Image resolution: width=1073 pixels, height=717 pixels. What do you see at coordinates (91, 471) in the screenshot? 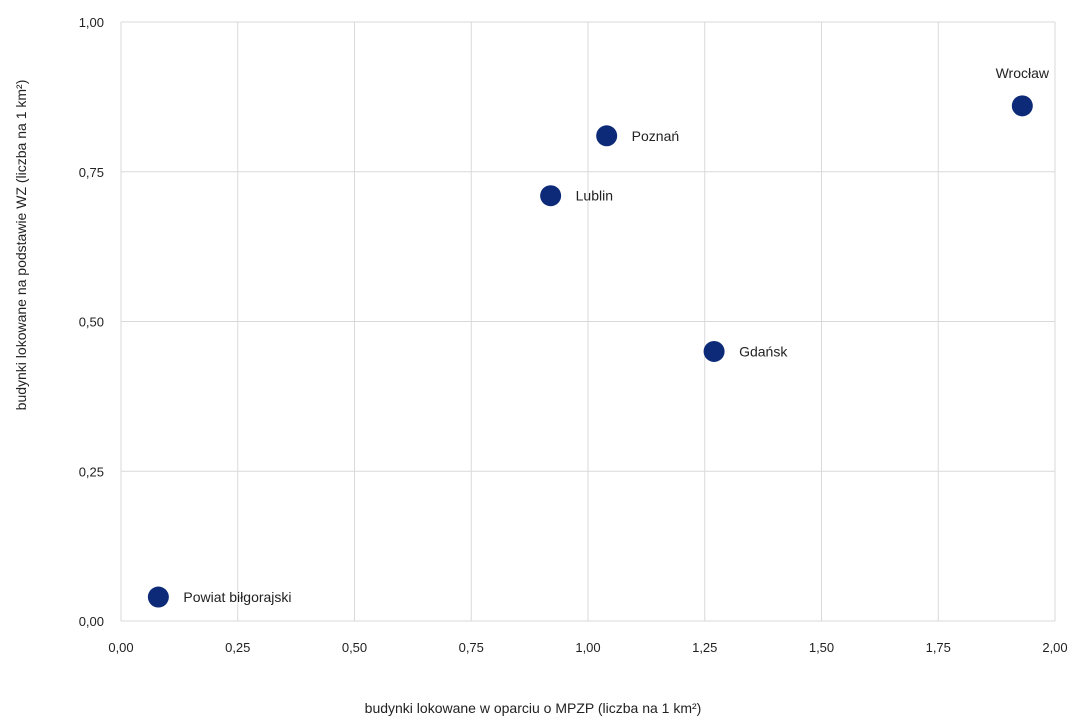
I see `y-tick-label: 0,25` at bounding box center [91, 471].